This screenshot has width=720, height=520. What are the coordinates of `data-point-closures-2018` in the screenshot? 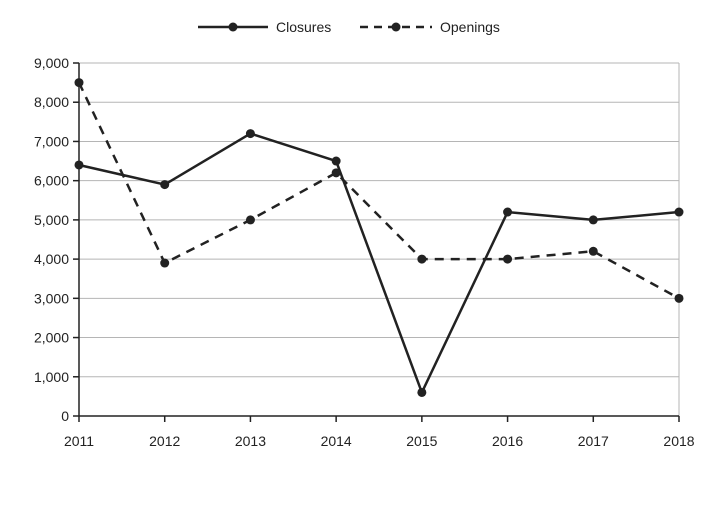 It's located at (679, 212).